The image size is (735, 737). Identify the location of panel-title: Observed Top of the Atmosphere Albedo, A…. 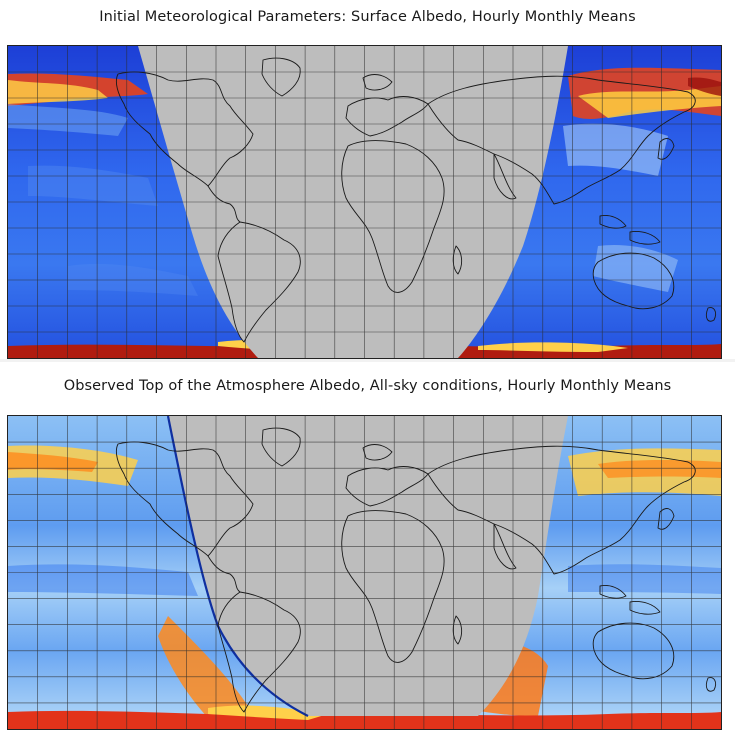
(367, 386).